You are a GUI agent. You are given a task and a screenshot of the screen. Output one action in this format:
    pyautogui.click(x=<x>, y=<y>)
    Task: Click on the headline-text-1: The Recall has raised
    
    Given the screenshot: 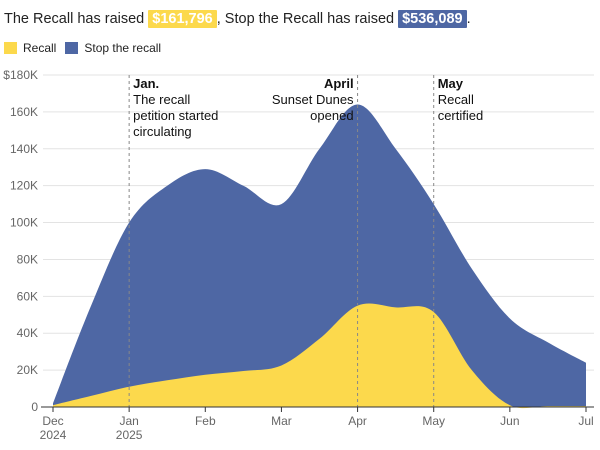 What is the action you would take?
    pyautogui.click(x=76, y=19)
    